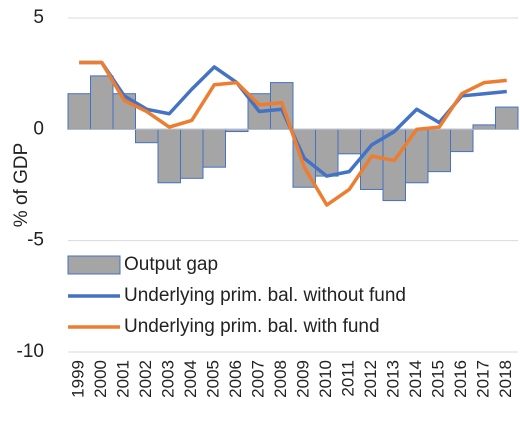 This screenshot has height=435, width=520. Describe the element at coordinates (38, 128) in the screenshot. I see `y-tick-label: 0` at that location.